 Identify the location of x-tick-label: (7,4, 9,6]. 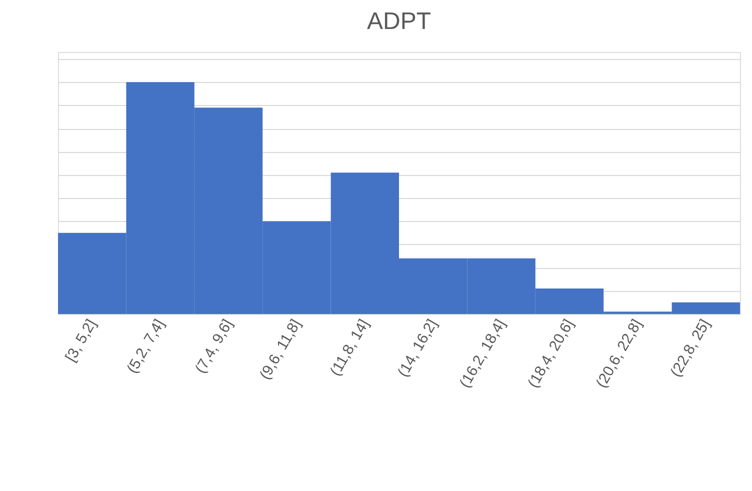
(214, 346).